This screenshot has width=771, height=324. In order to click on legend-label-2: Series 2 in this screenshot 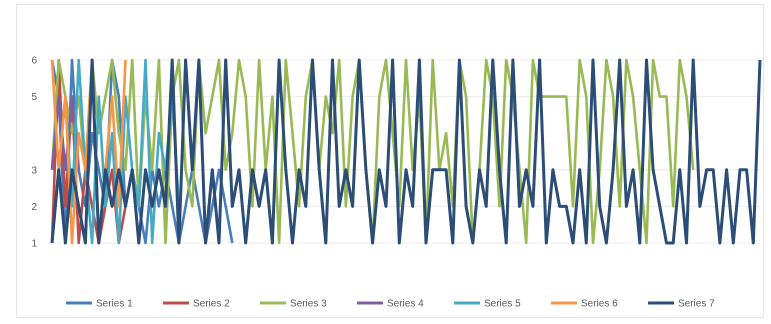, I will do `click(211, 304)`.